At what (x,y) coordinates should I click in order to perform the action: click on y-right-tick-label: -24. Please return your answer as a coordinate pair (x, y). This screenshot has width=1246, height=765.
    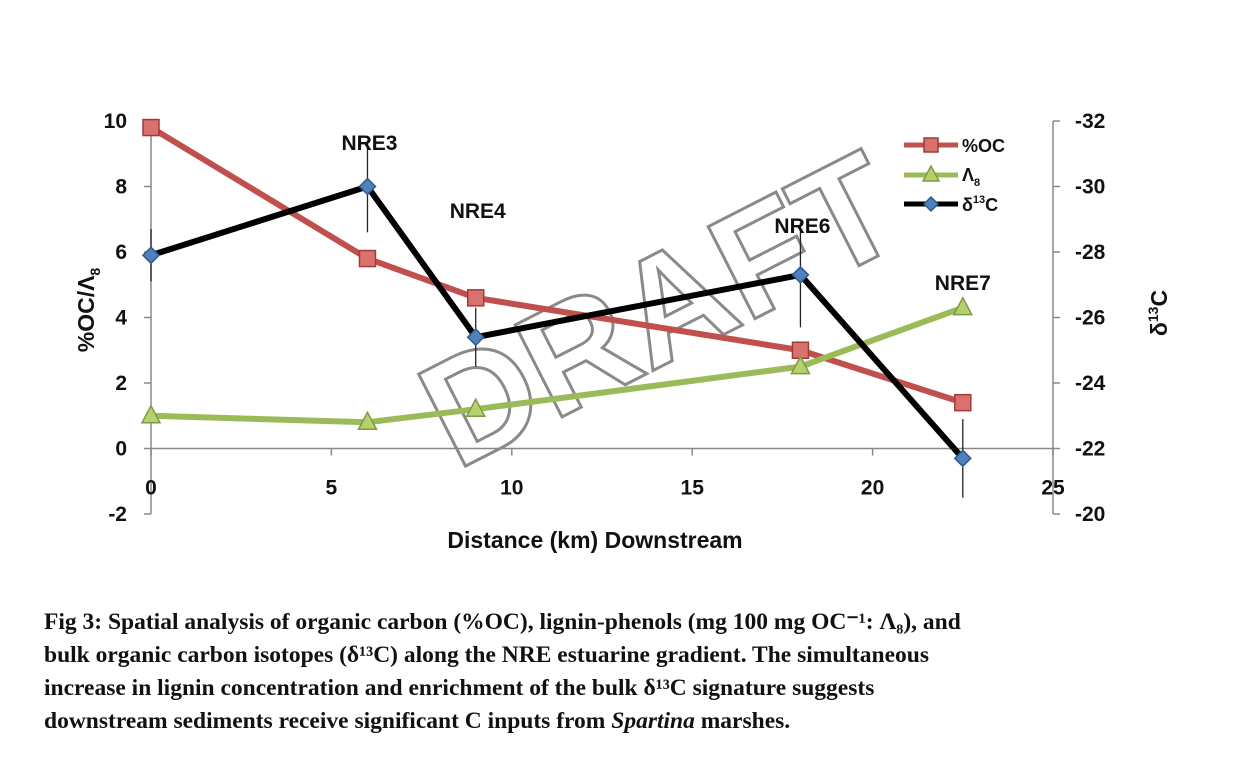
    Looking at the image, I should click on (1090, 383).